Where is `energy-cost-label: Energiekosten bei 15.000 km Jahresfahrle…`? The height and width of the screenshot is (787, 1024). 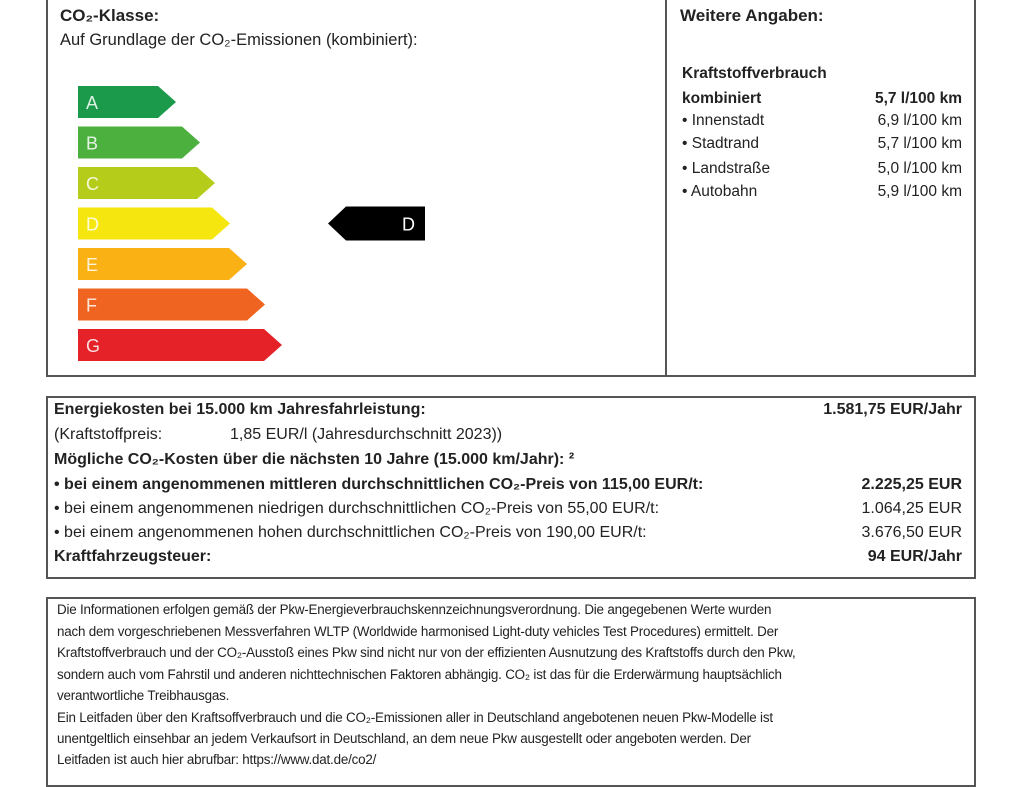 energy-cost-label: Energiekosten bei 15.000 km Jahresfahrle… is located at coordinates (240, 409).